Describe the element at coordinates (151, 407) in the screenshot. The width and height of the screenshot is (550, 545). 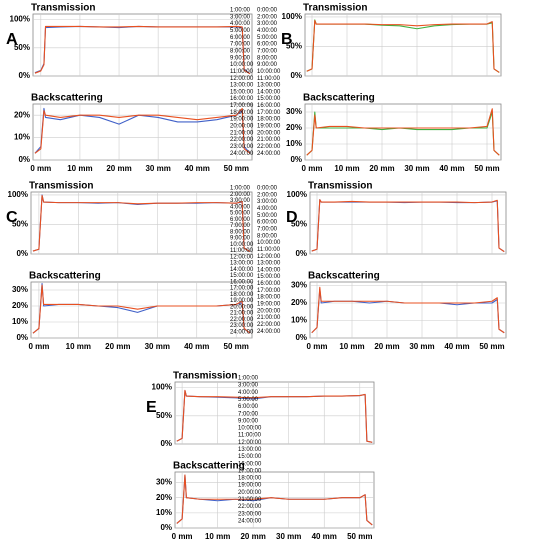
I see `panel-label: E` at that location.